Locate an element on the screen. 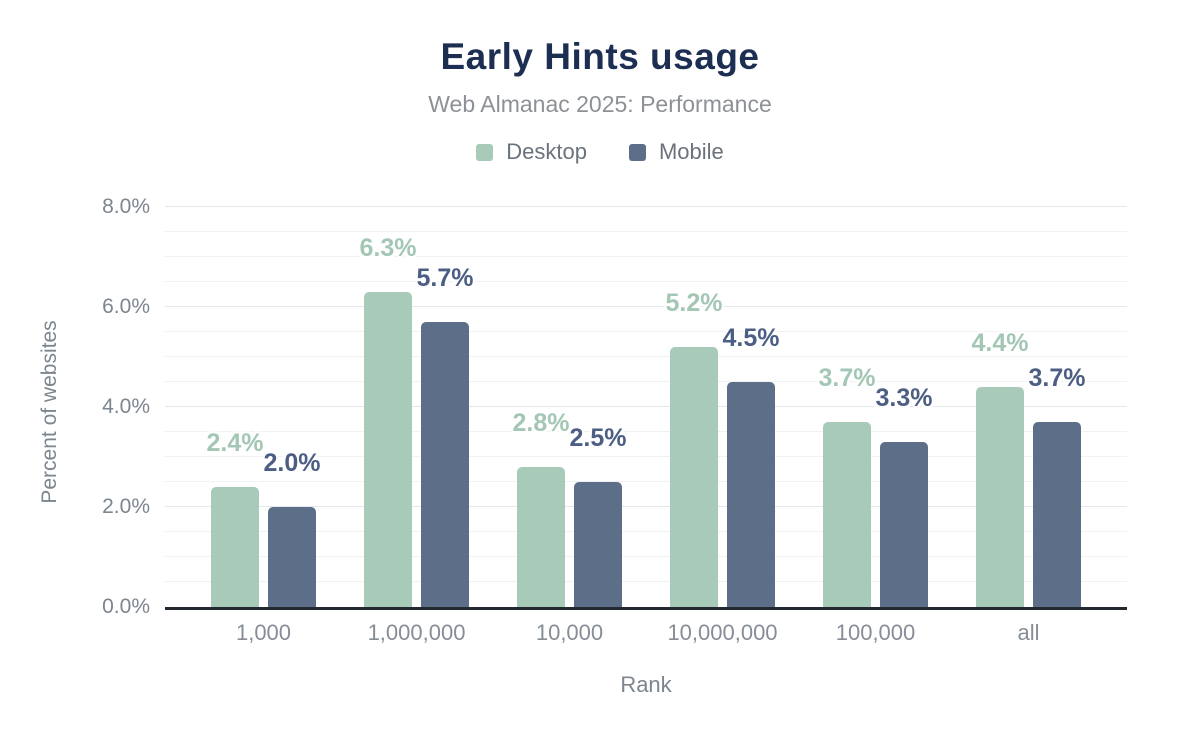 The image size is (1200, 742). x-tick-label: 10,000,000 is located at coordinates (722, 632).